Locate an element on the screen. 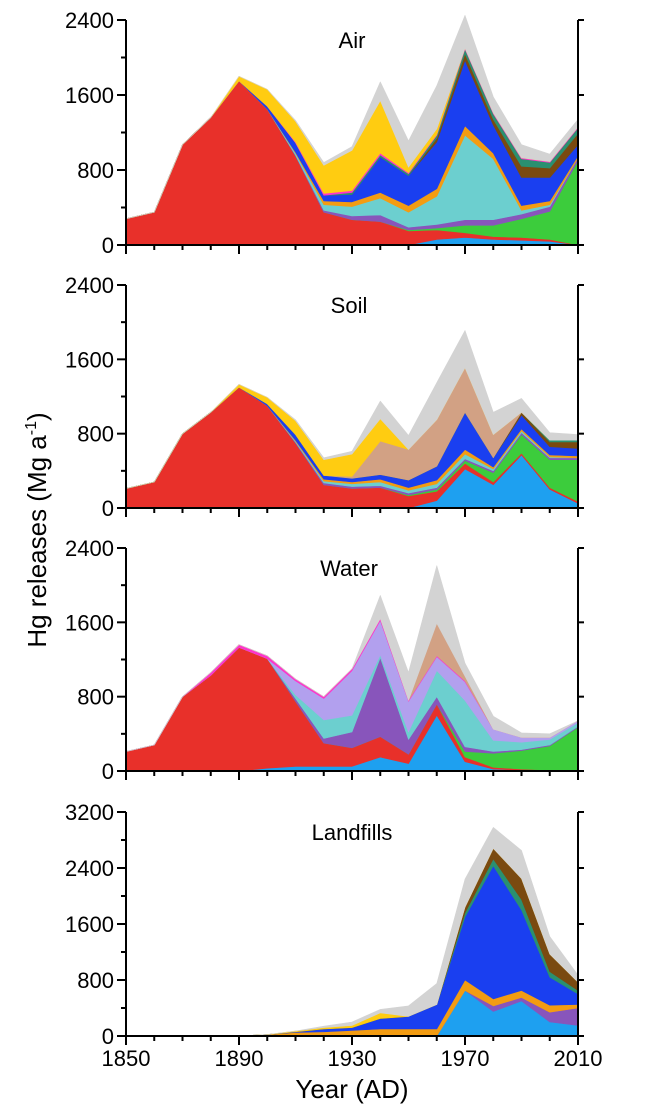 This screenshot has height=1108, width=649. y-axis-title-close: ) is located at coordinates (37, 416).